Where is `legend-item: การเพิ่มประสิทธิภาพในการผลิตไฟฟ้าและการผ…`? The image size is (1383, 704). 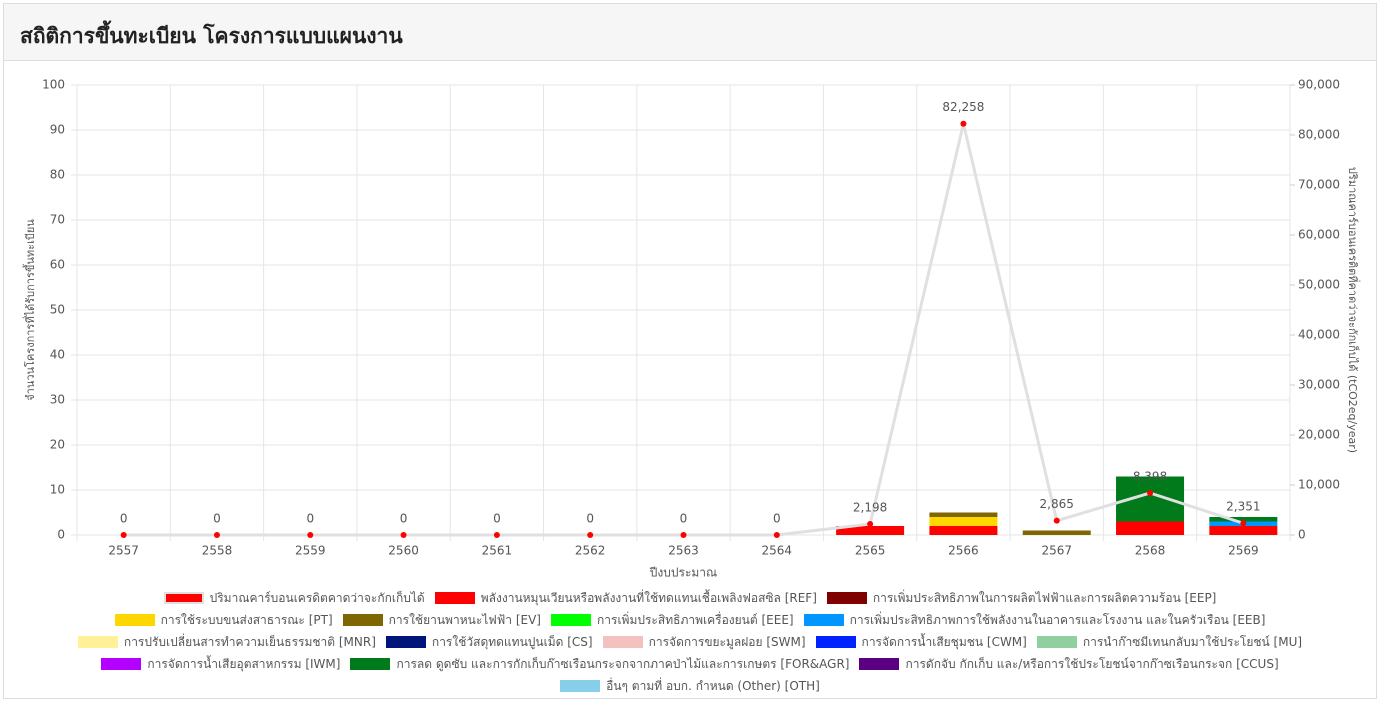
legend-item: การเพิ่มประสิทธิภาพในการผลิตไฟฟ้าและการผ… is located at coordinates (1021, 598).